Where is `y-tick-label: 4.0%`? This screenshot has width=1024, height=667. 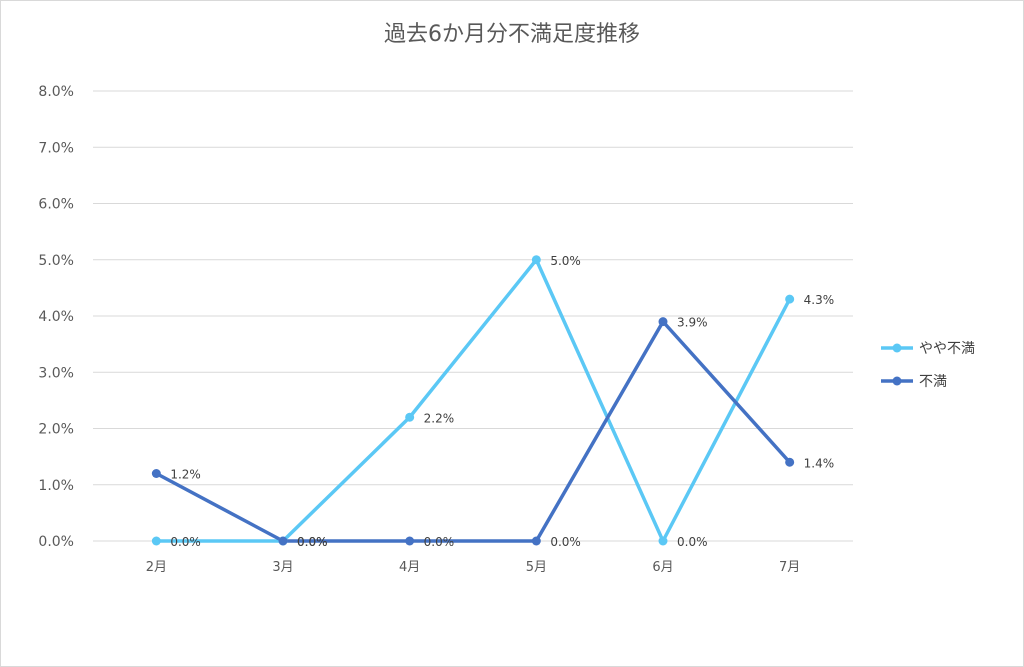
y-tick-label: 4.0% is located at coordinates (56, 317).